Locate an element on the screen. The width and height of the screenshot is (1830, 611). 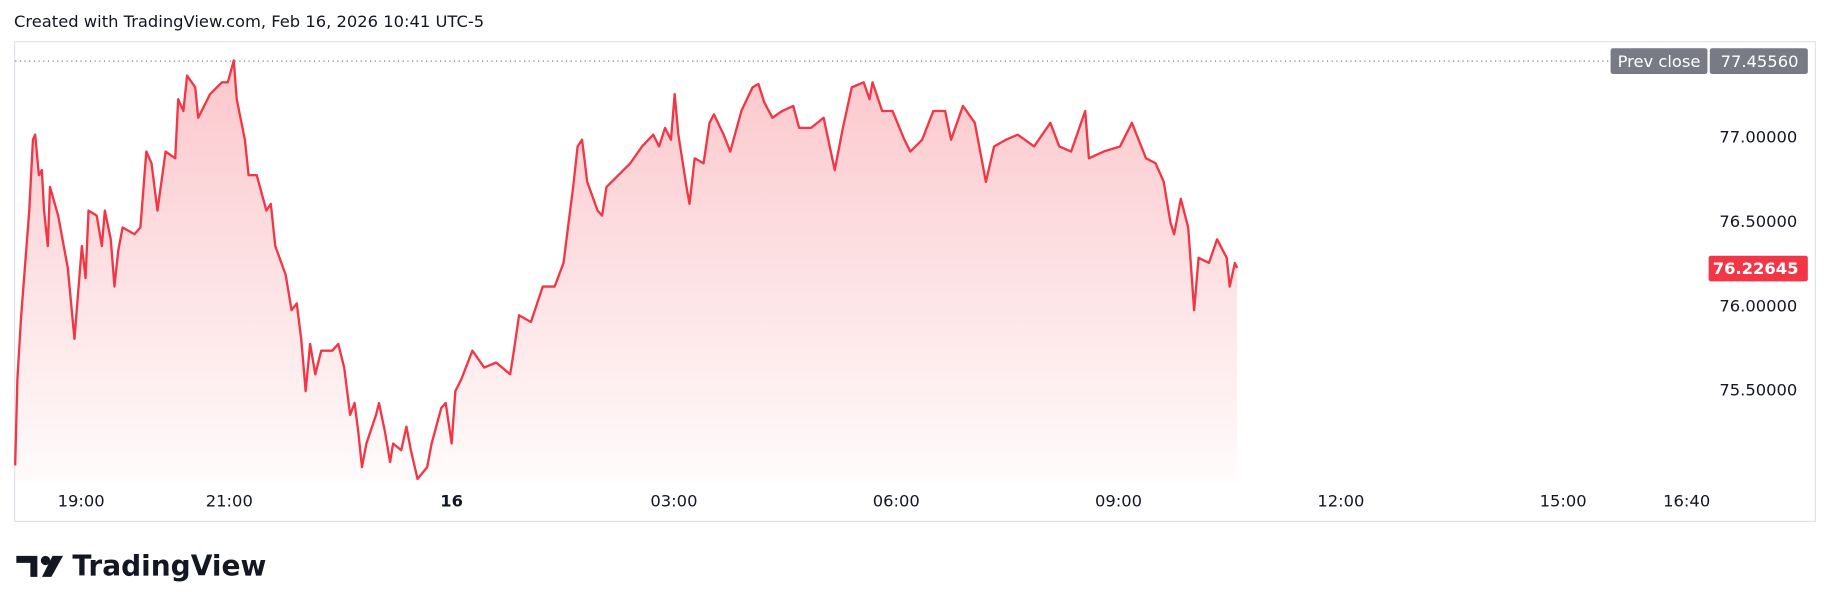
x-tick-label: 16 is located at coordinates (451, 501).